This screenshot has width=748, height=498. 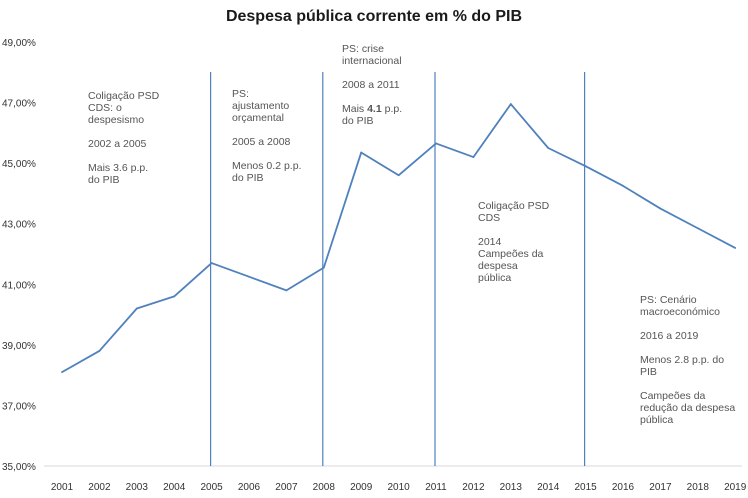 What do you see at coordinates (62, 487) in the screenshot?
I see `x-tick-label: 2001` at bounding box center [62, 487].